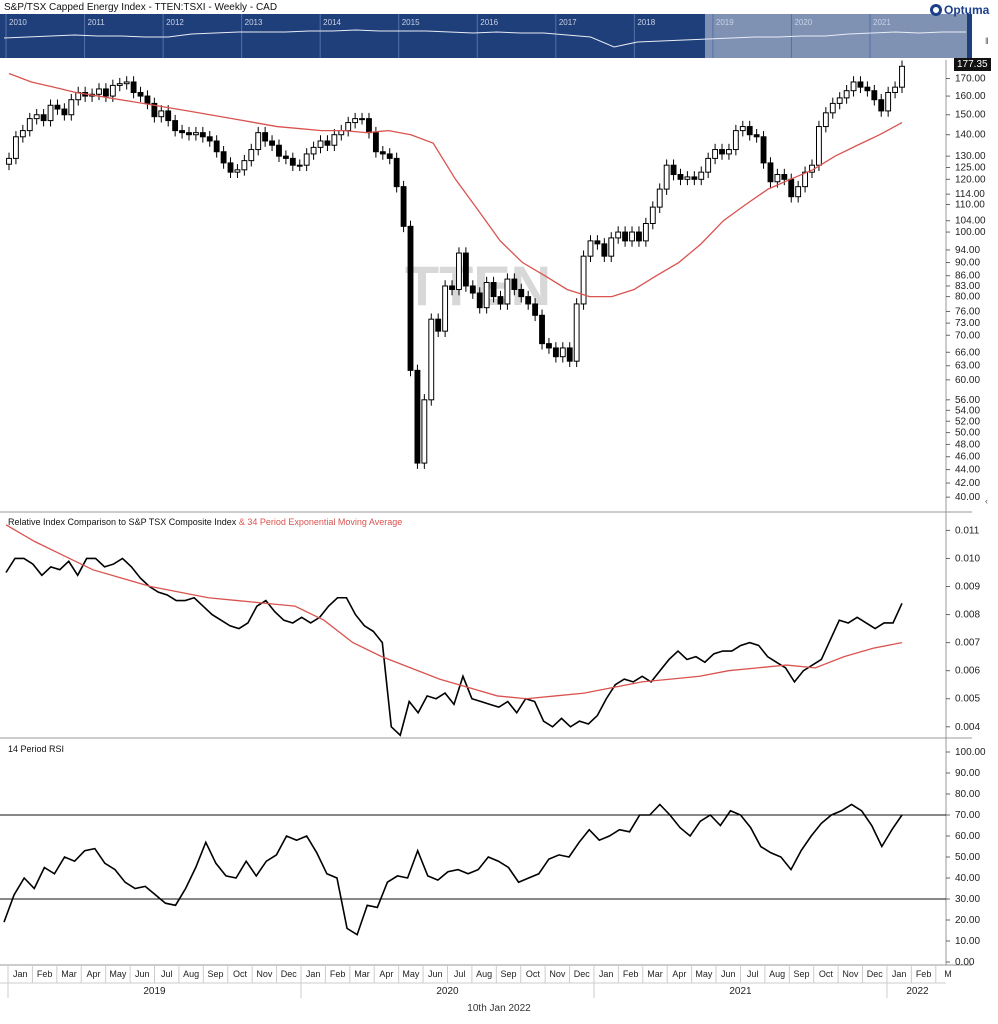 Image resolution: width=998 pixels, height=1024 pixels. What do you see at coordinates (970, 204) in the screenshot?
I see `price-tick-label: 110.00` at bounding box center [970, 204].